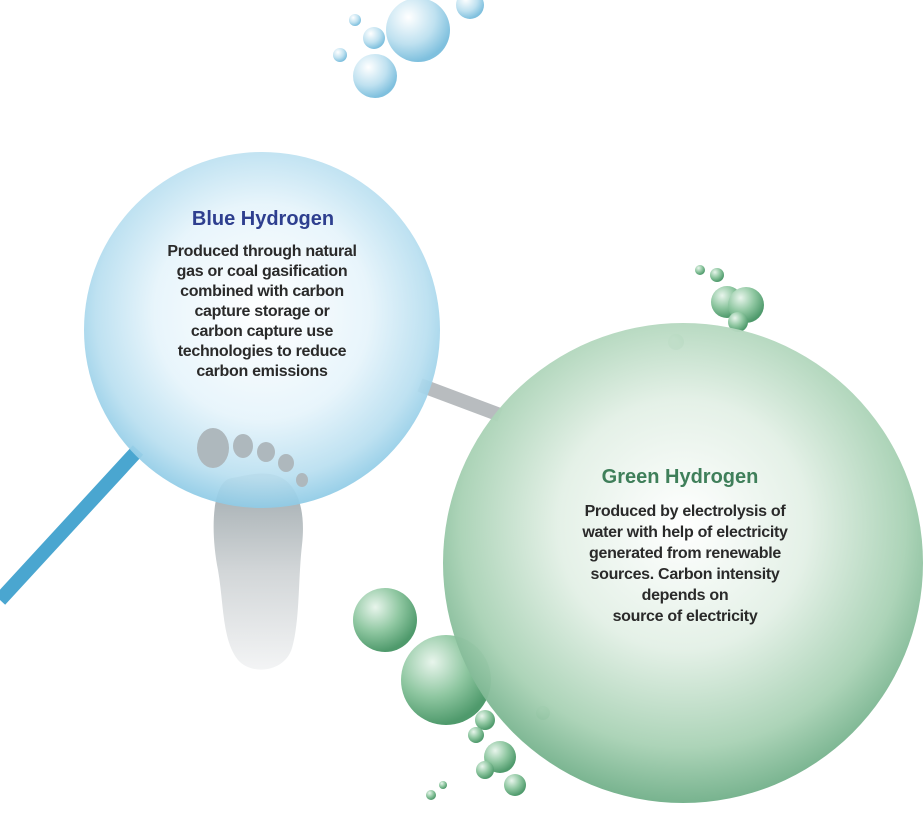 This screenshot has height=827, width=924. Describe the element at coordinates (258, 571) in the screenshot. I see `footprint-icon` at that location.